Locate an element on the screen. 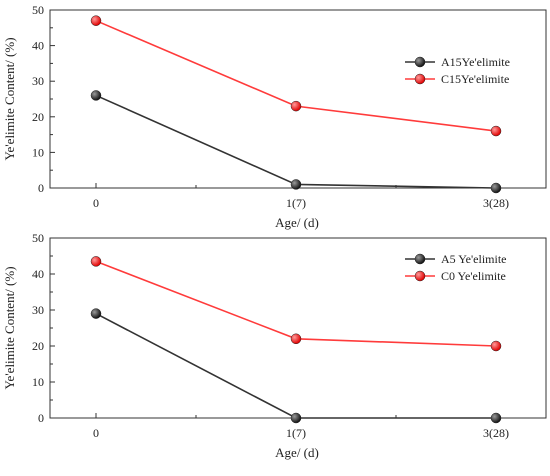 The height and width of the screenshot is (476, 550). legend-label: A5 Ye'elimite is located at coordinates (474, 259).